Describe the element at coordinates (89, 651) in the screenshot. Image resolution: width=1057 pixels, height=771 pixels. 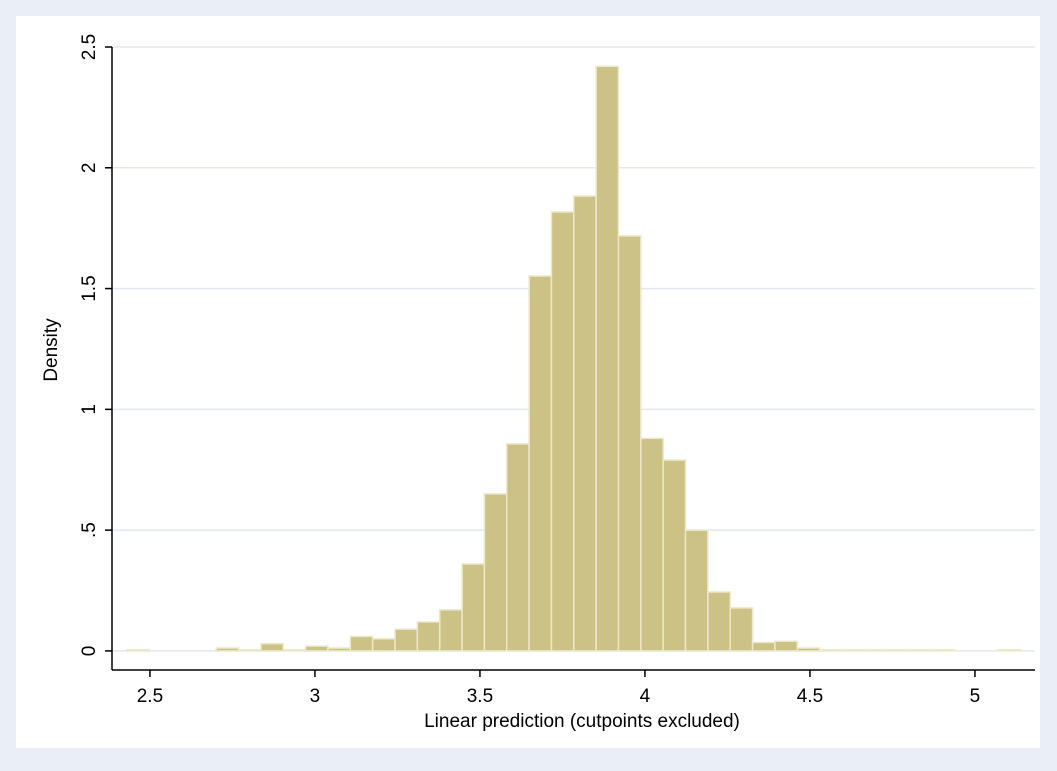
I see `y-tick-label: 0` at that location.